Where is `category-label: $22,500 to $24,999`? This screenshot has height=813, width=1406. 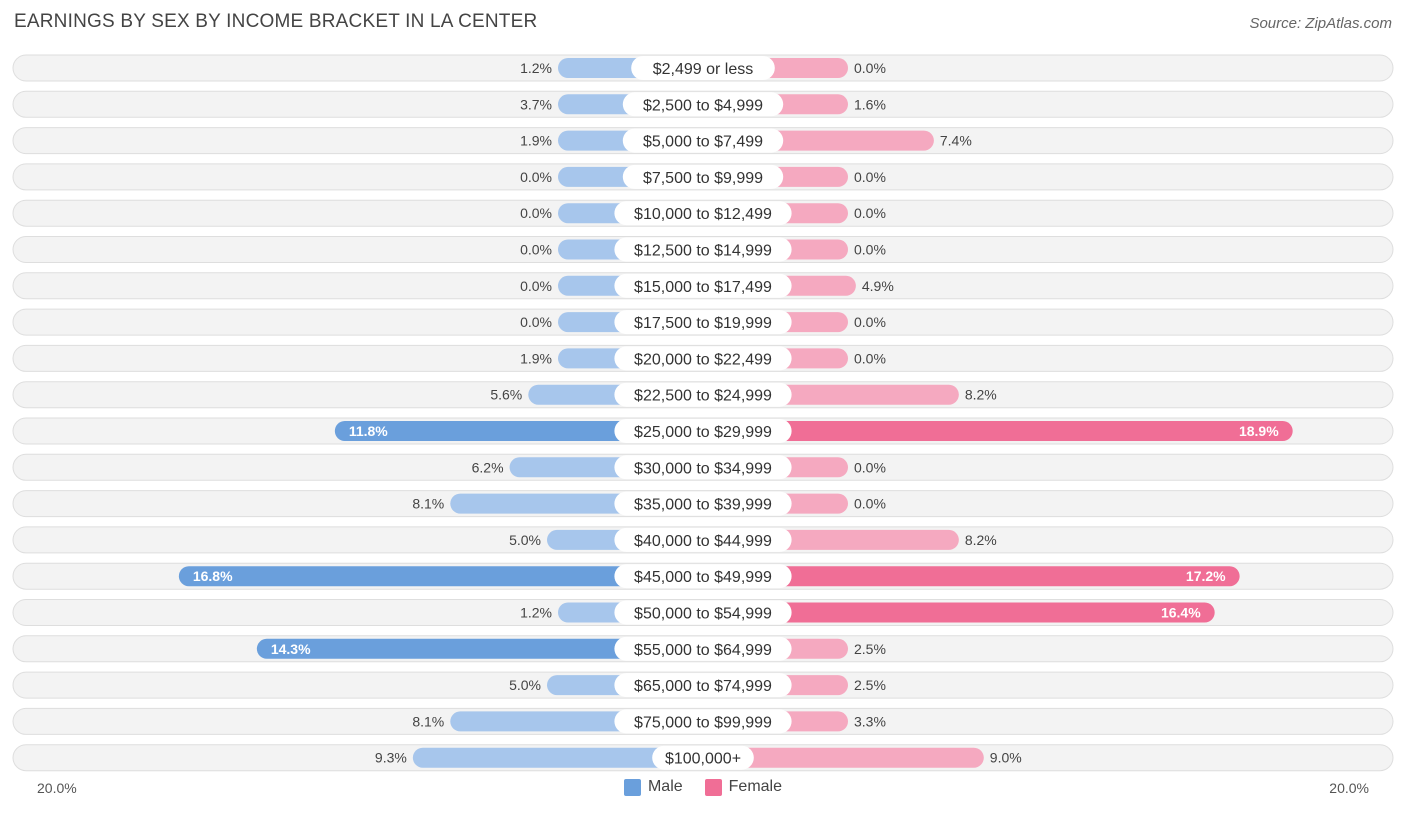 category-label: $22,500 to $24,999 is located at coordinates (703, 396).